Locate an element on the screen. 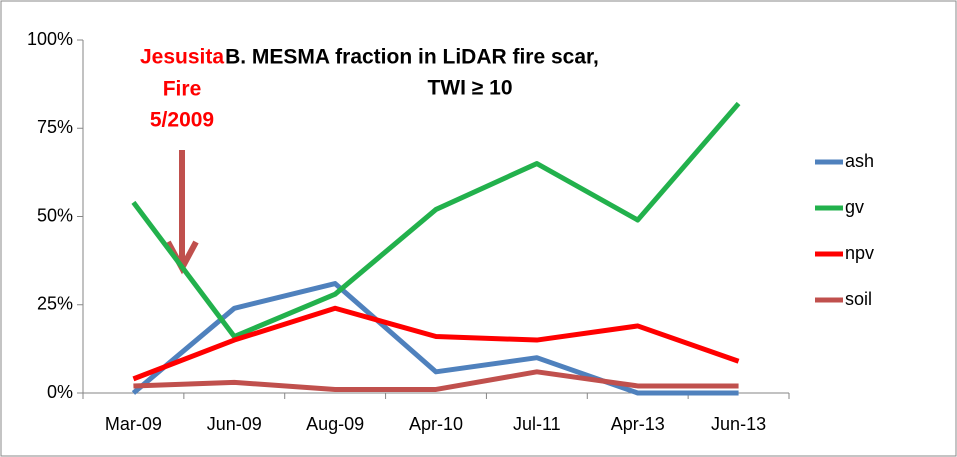 This screenshot has width=957, height=457. x-tick-label: Mar-09 is located at coordinates (133, 424).